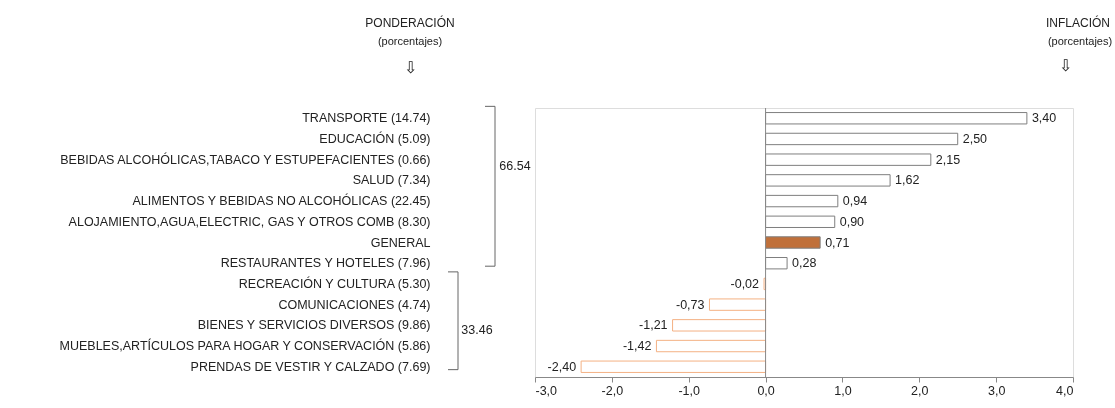 The height and width of the screenshot is (408, 1115). I want to click on y-tick-label: BEBIDAS ALCOHÓLICAS,TABACO Y ESTUPEFACIENTES (0.66), so click(245, 159).